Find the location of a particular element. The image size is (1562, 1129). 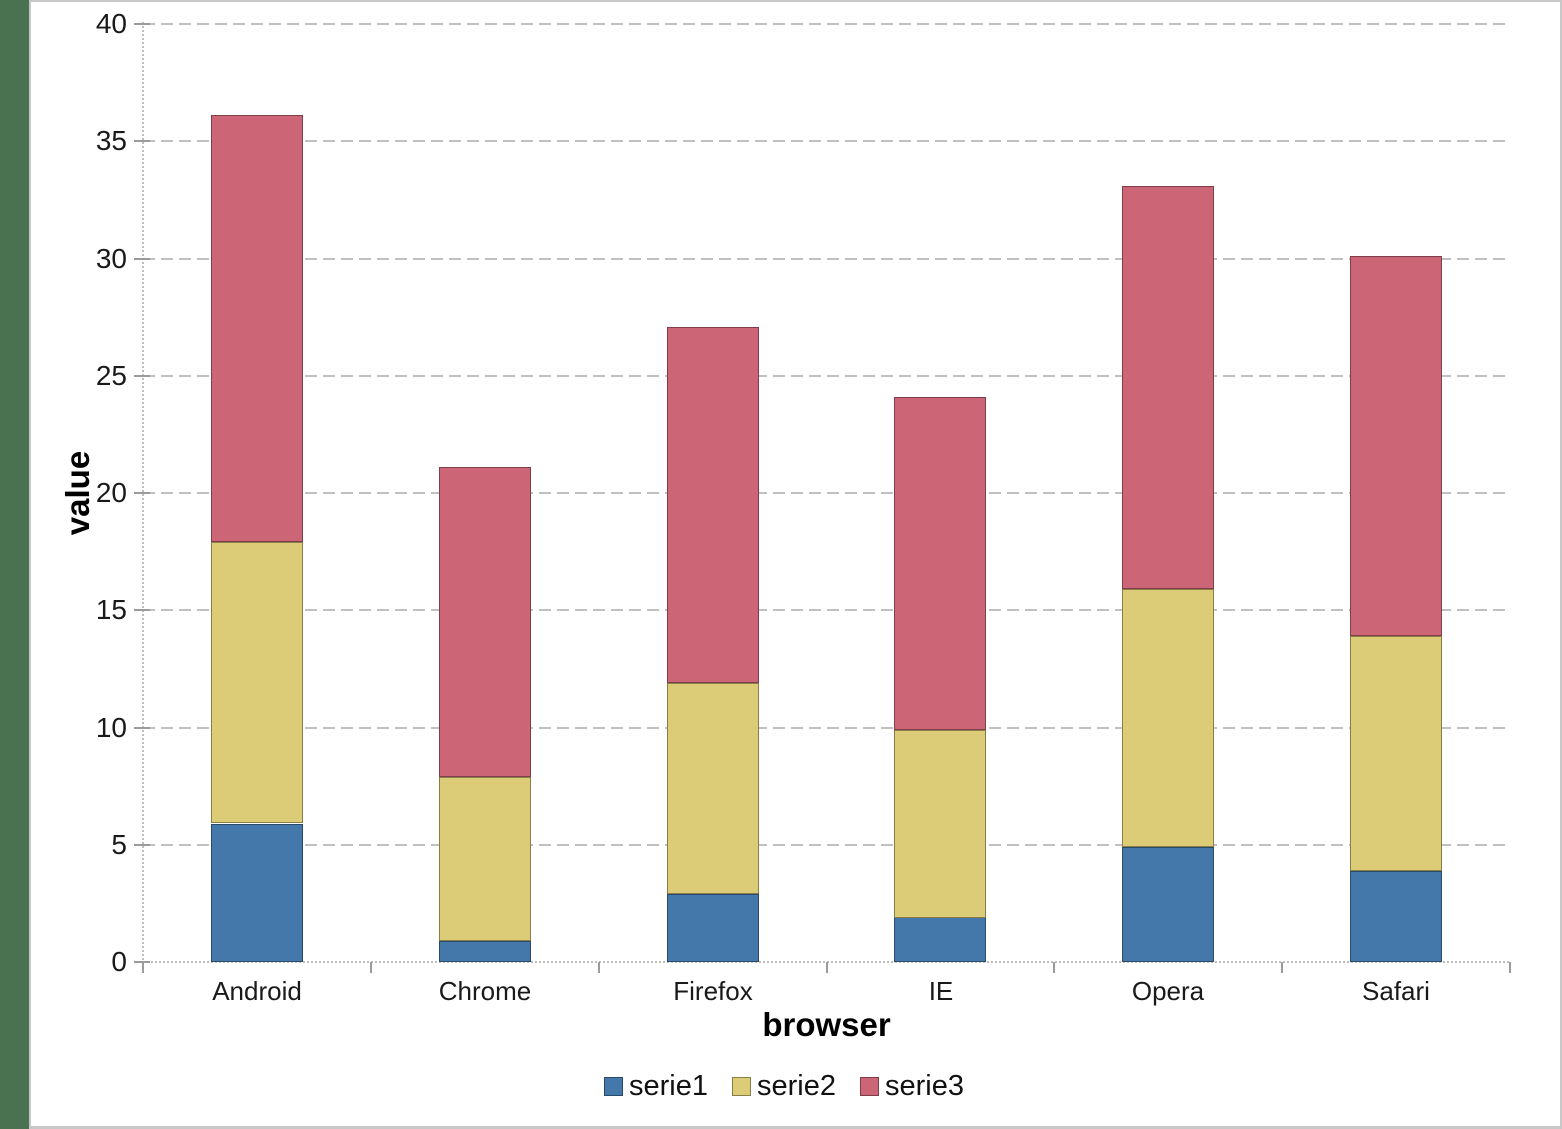

y-tick-label-15: 15 is located at coordinates (111, 609).